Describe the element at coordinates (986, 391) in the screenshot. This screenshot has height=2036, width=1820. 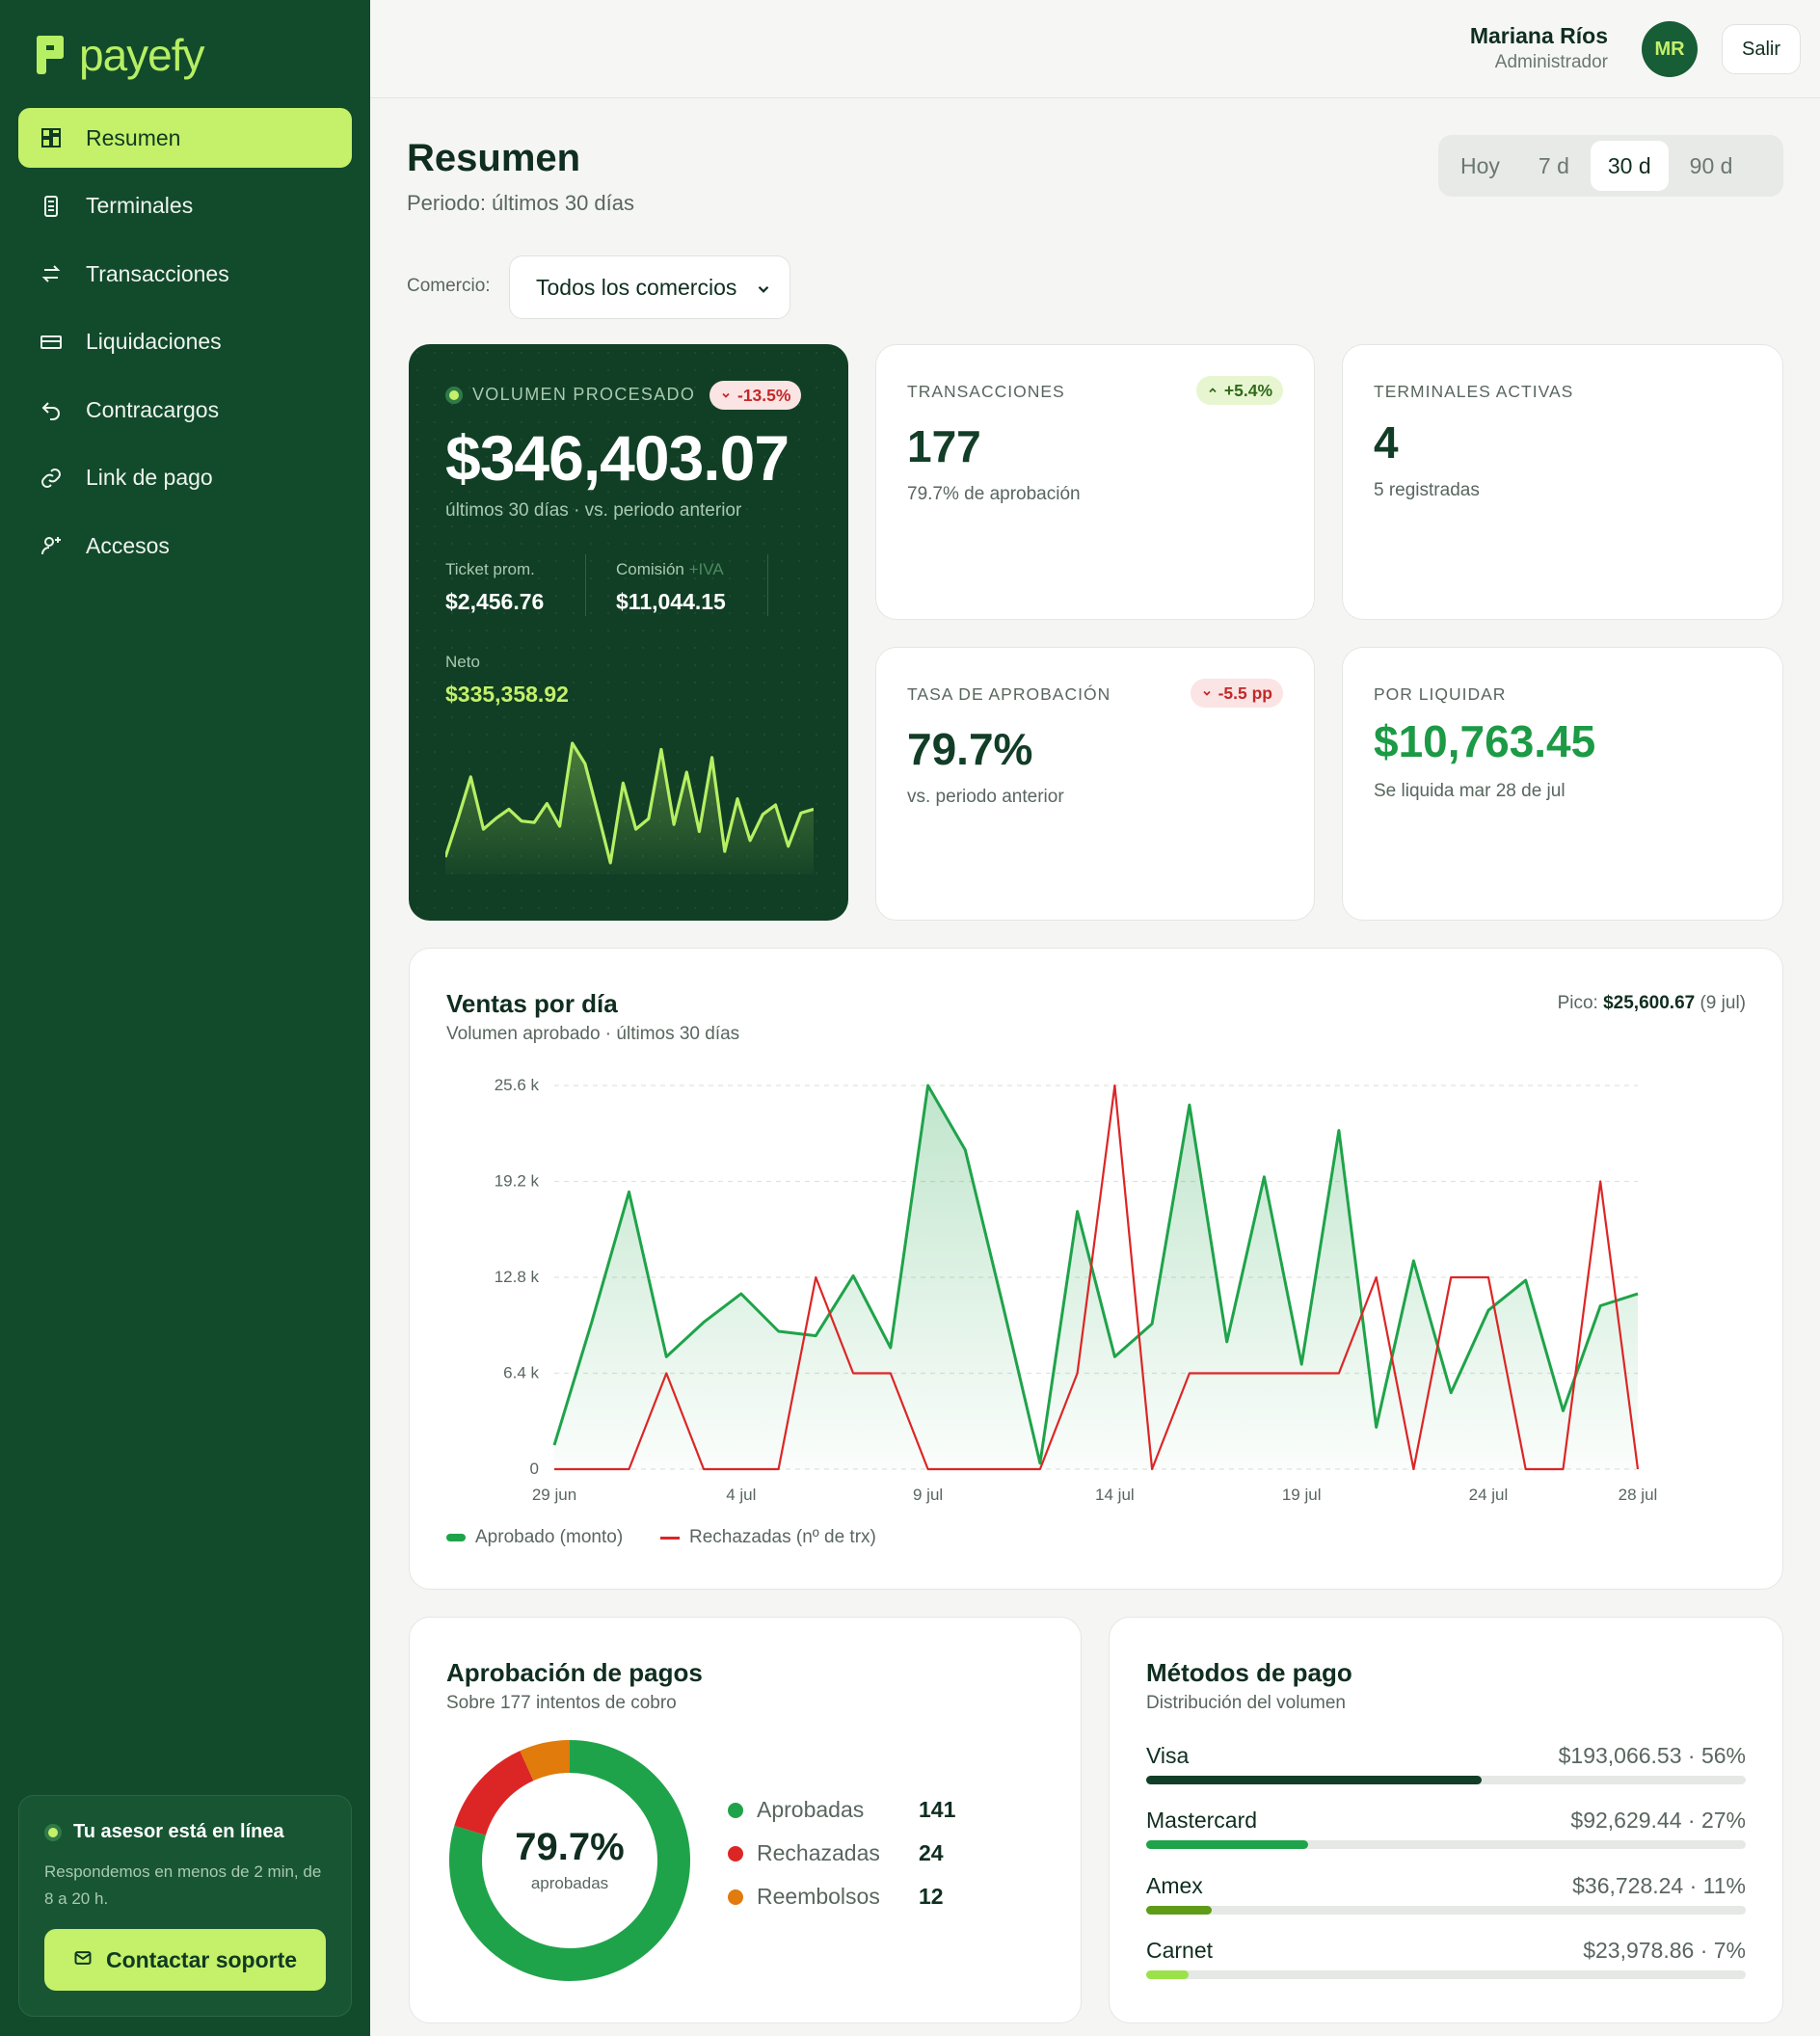
I see `transactions-label: TRANSACCIONES` at that location.